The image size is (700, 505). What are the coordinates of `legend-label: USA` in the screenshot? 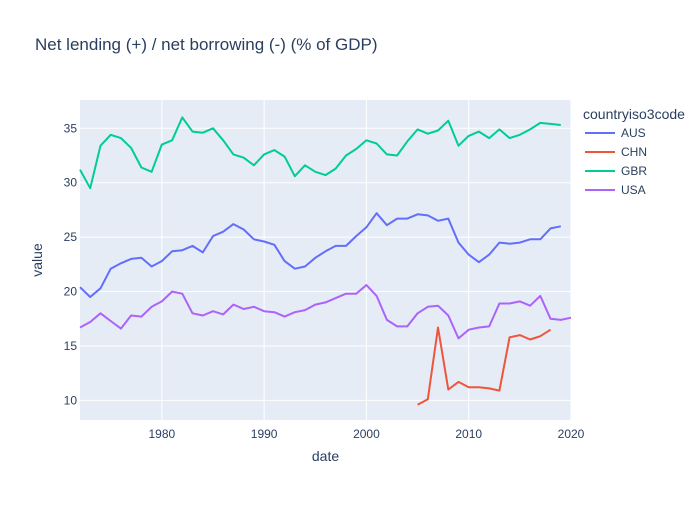 It's located at (633, 190).